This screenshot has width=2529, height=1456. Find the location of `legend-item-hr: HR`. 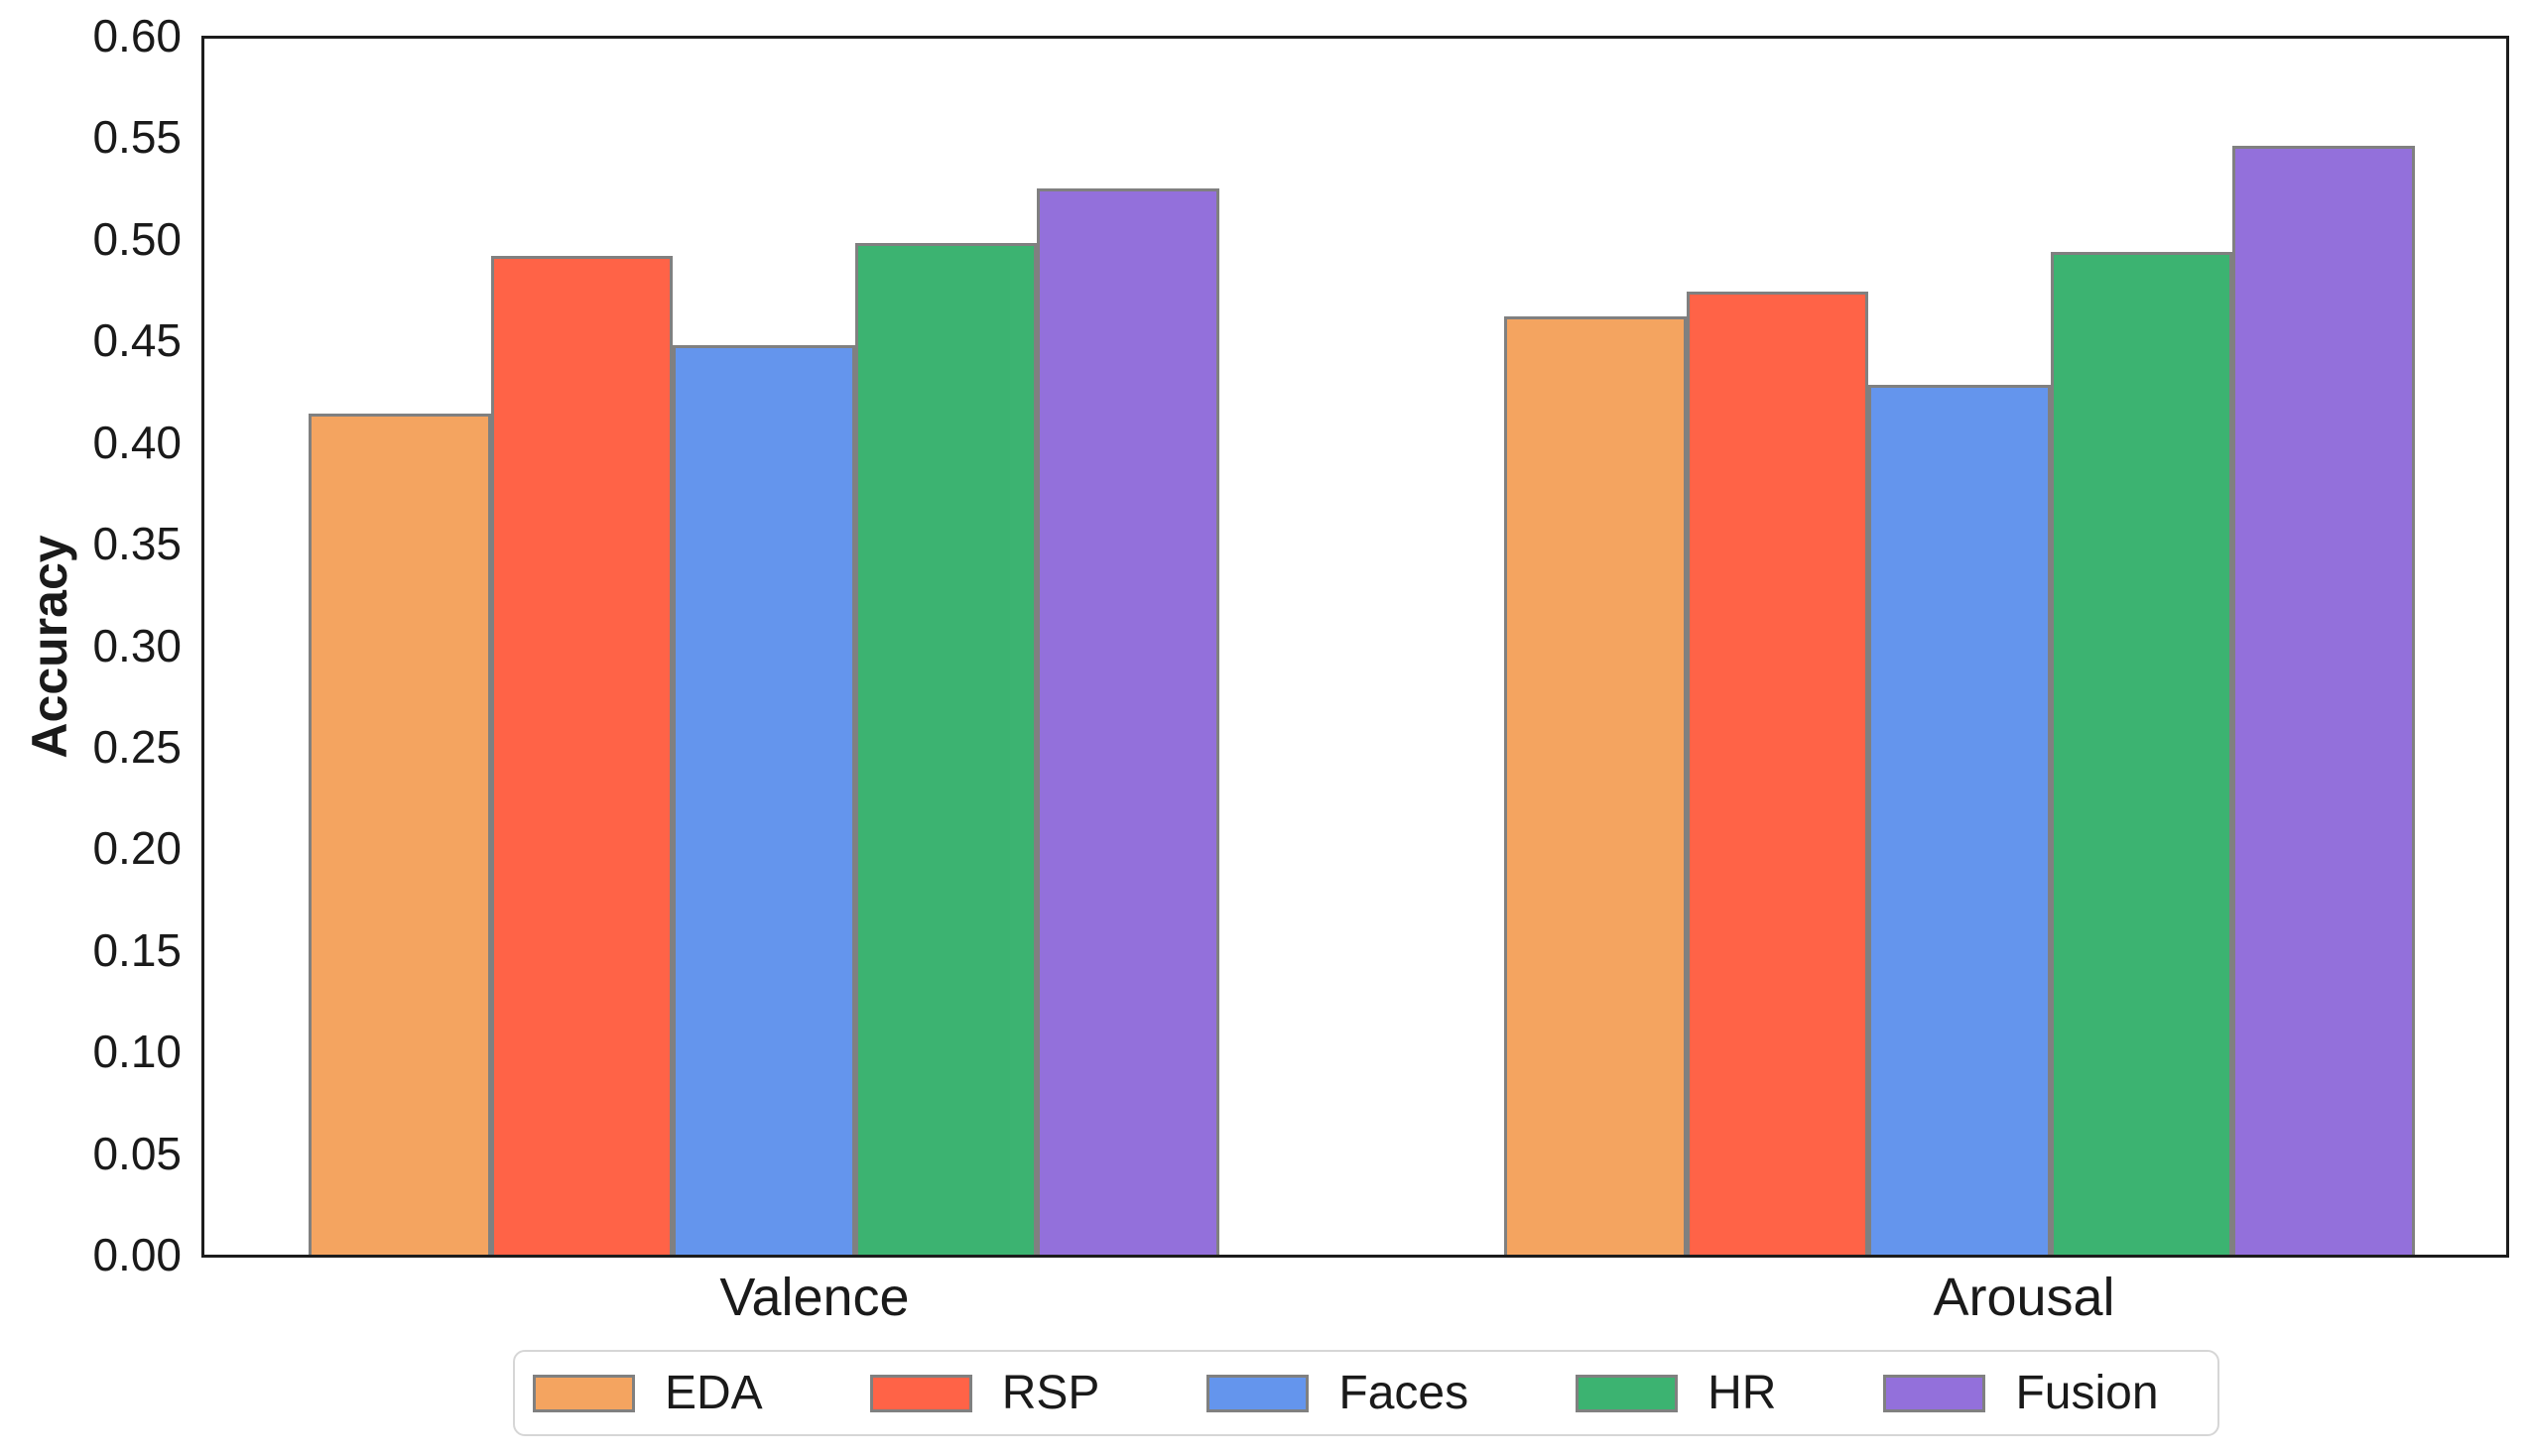

legend-item-hr: HR is located at coordinates (1677, 1392).